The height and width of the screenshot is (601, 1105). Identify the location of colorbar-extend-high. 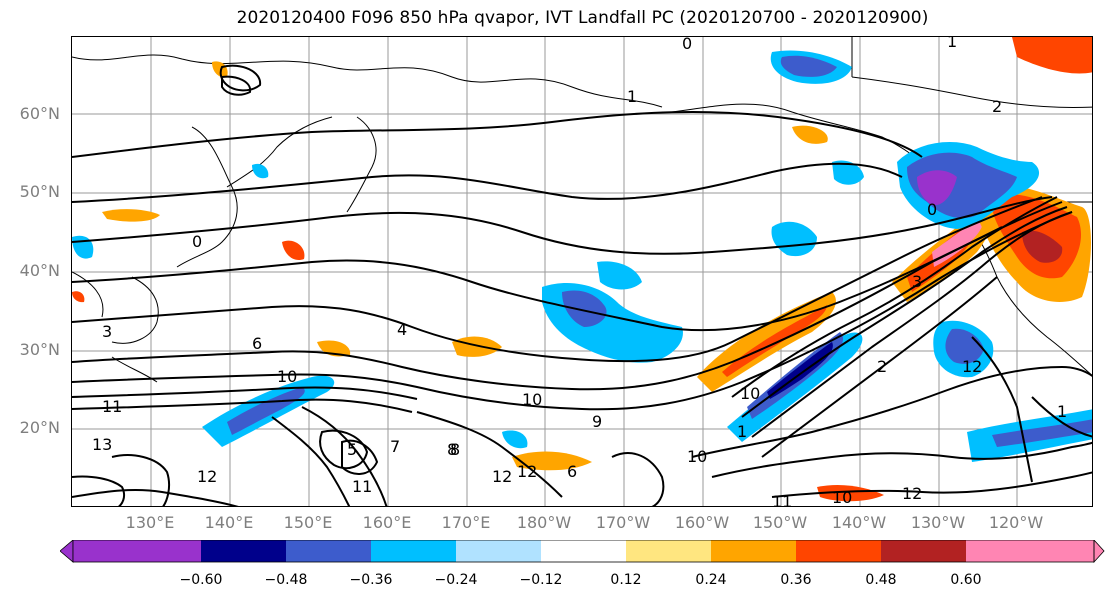
(1099, 552).